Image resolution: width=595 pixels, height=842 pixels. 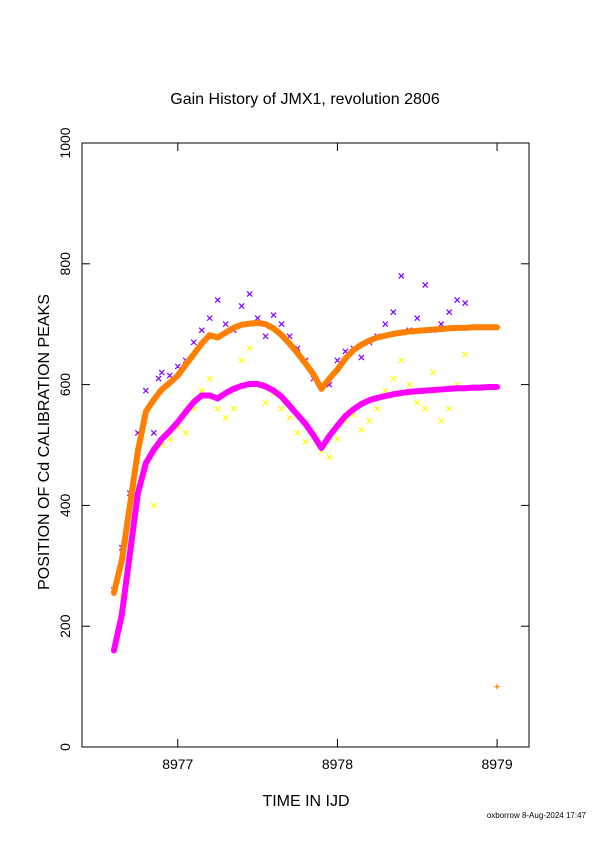 I want to click on chart-title: Gain History of JMX1, revolution 2806, so click(x=305, y=99).